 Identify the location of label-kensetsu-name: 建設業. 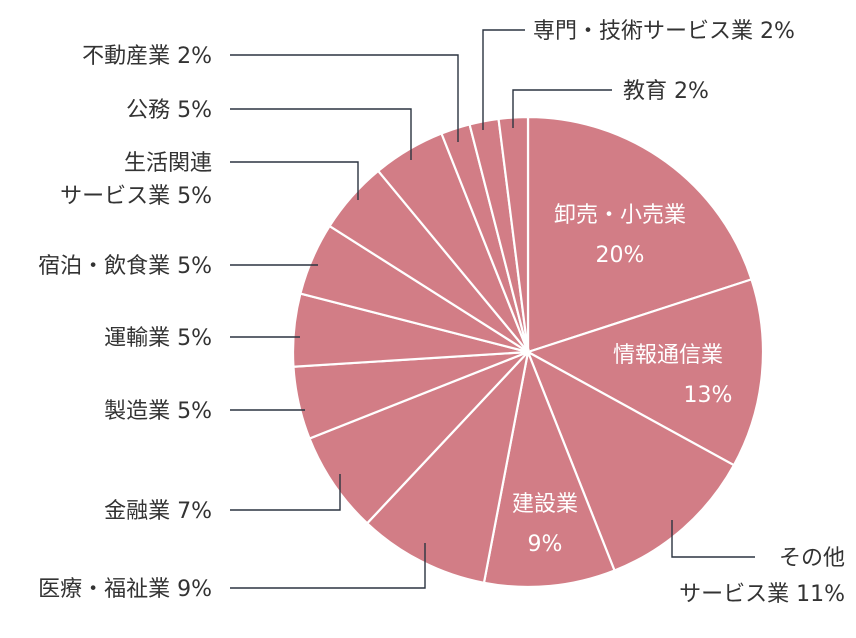
(545, 504).